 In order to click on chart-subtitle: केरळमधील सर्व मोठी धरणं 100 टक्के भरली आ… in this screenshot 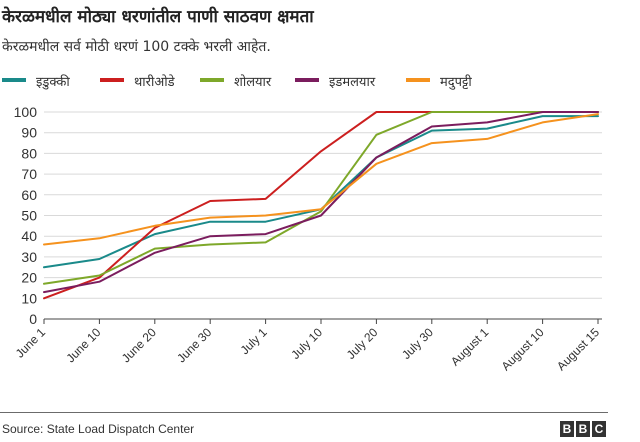, I will do `click(136, 47)`.